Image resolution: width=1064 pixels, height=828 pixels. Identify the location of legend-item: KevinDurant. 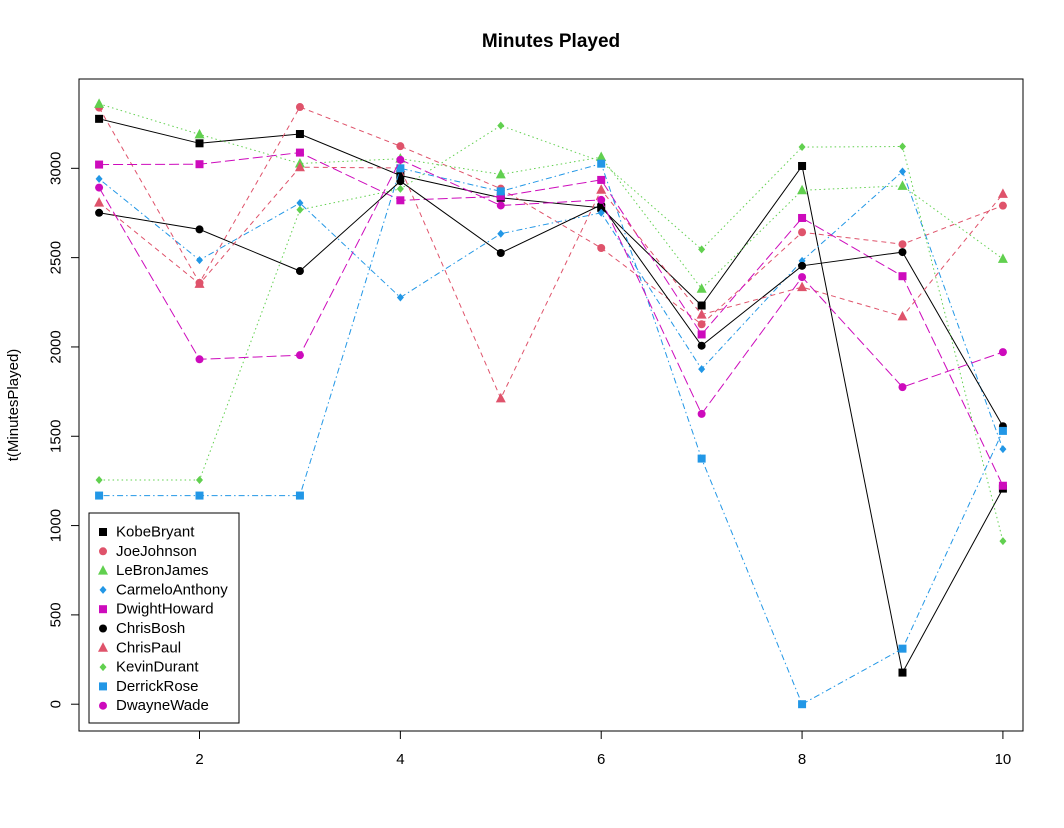
(149, 667).